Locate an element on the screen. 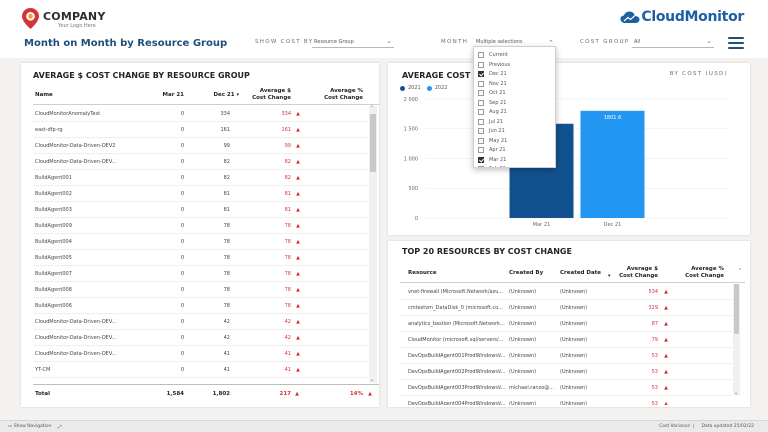 The width and height of the screenshot is (768, 432). row-avg-dollar: 41 is located at coordinates (287, 354).